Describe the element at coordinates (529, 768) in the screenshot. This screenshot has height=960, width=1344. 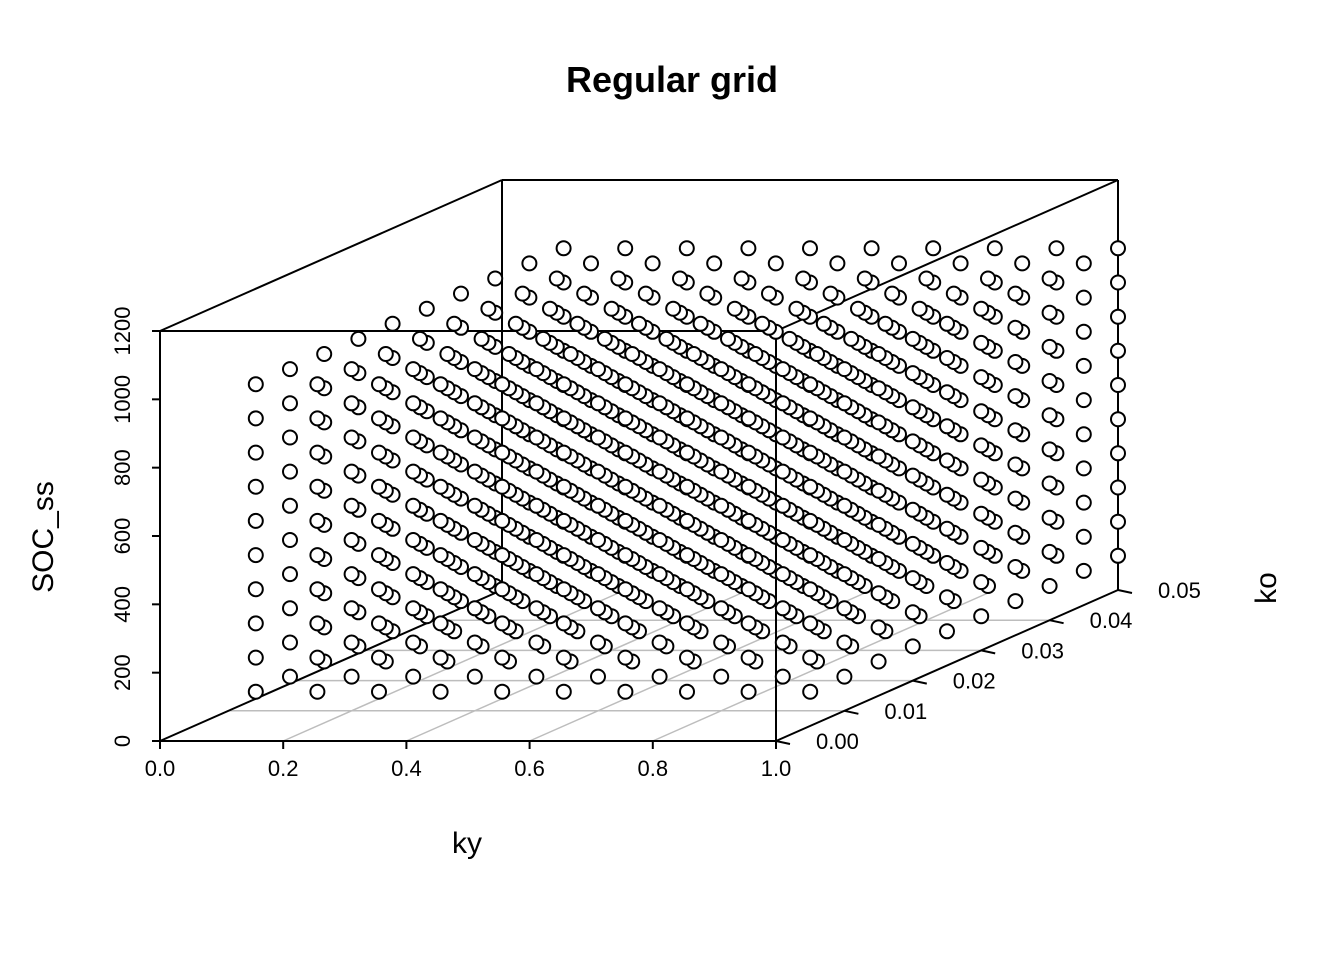
I see `x-tick-label: 0.6` at that location.